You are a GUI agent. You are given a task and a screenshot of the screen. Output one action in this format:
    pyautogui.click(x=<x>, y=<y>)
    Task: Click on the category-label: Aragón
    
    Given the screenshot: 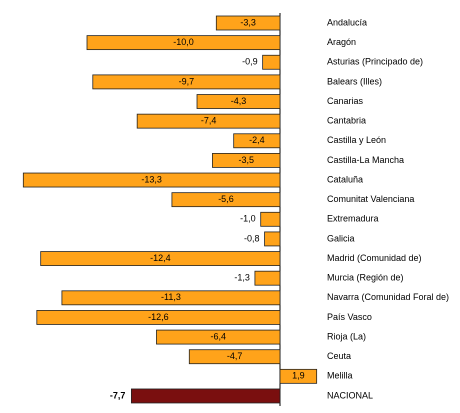 What is the action you would take?
    pyautogui.click(x=341, y=42)
    